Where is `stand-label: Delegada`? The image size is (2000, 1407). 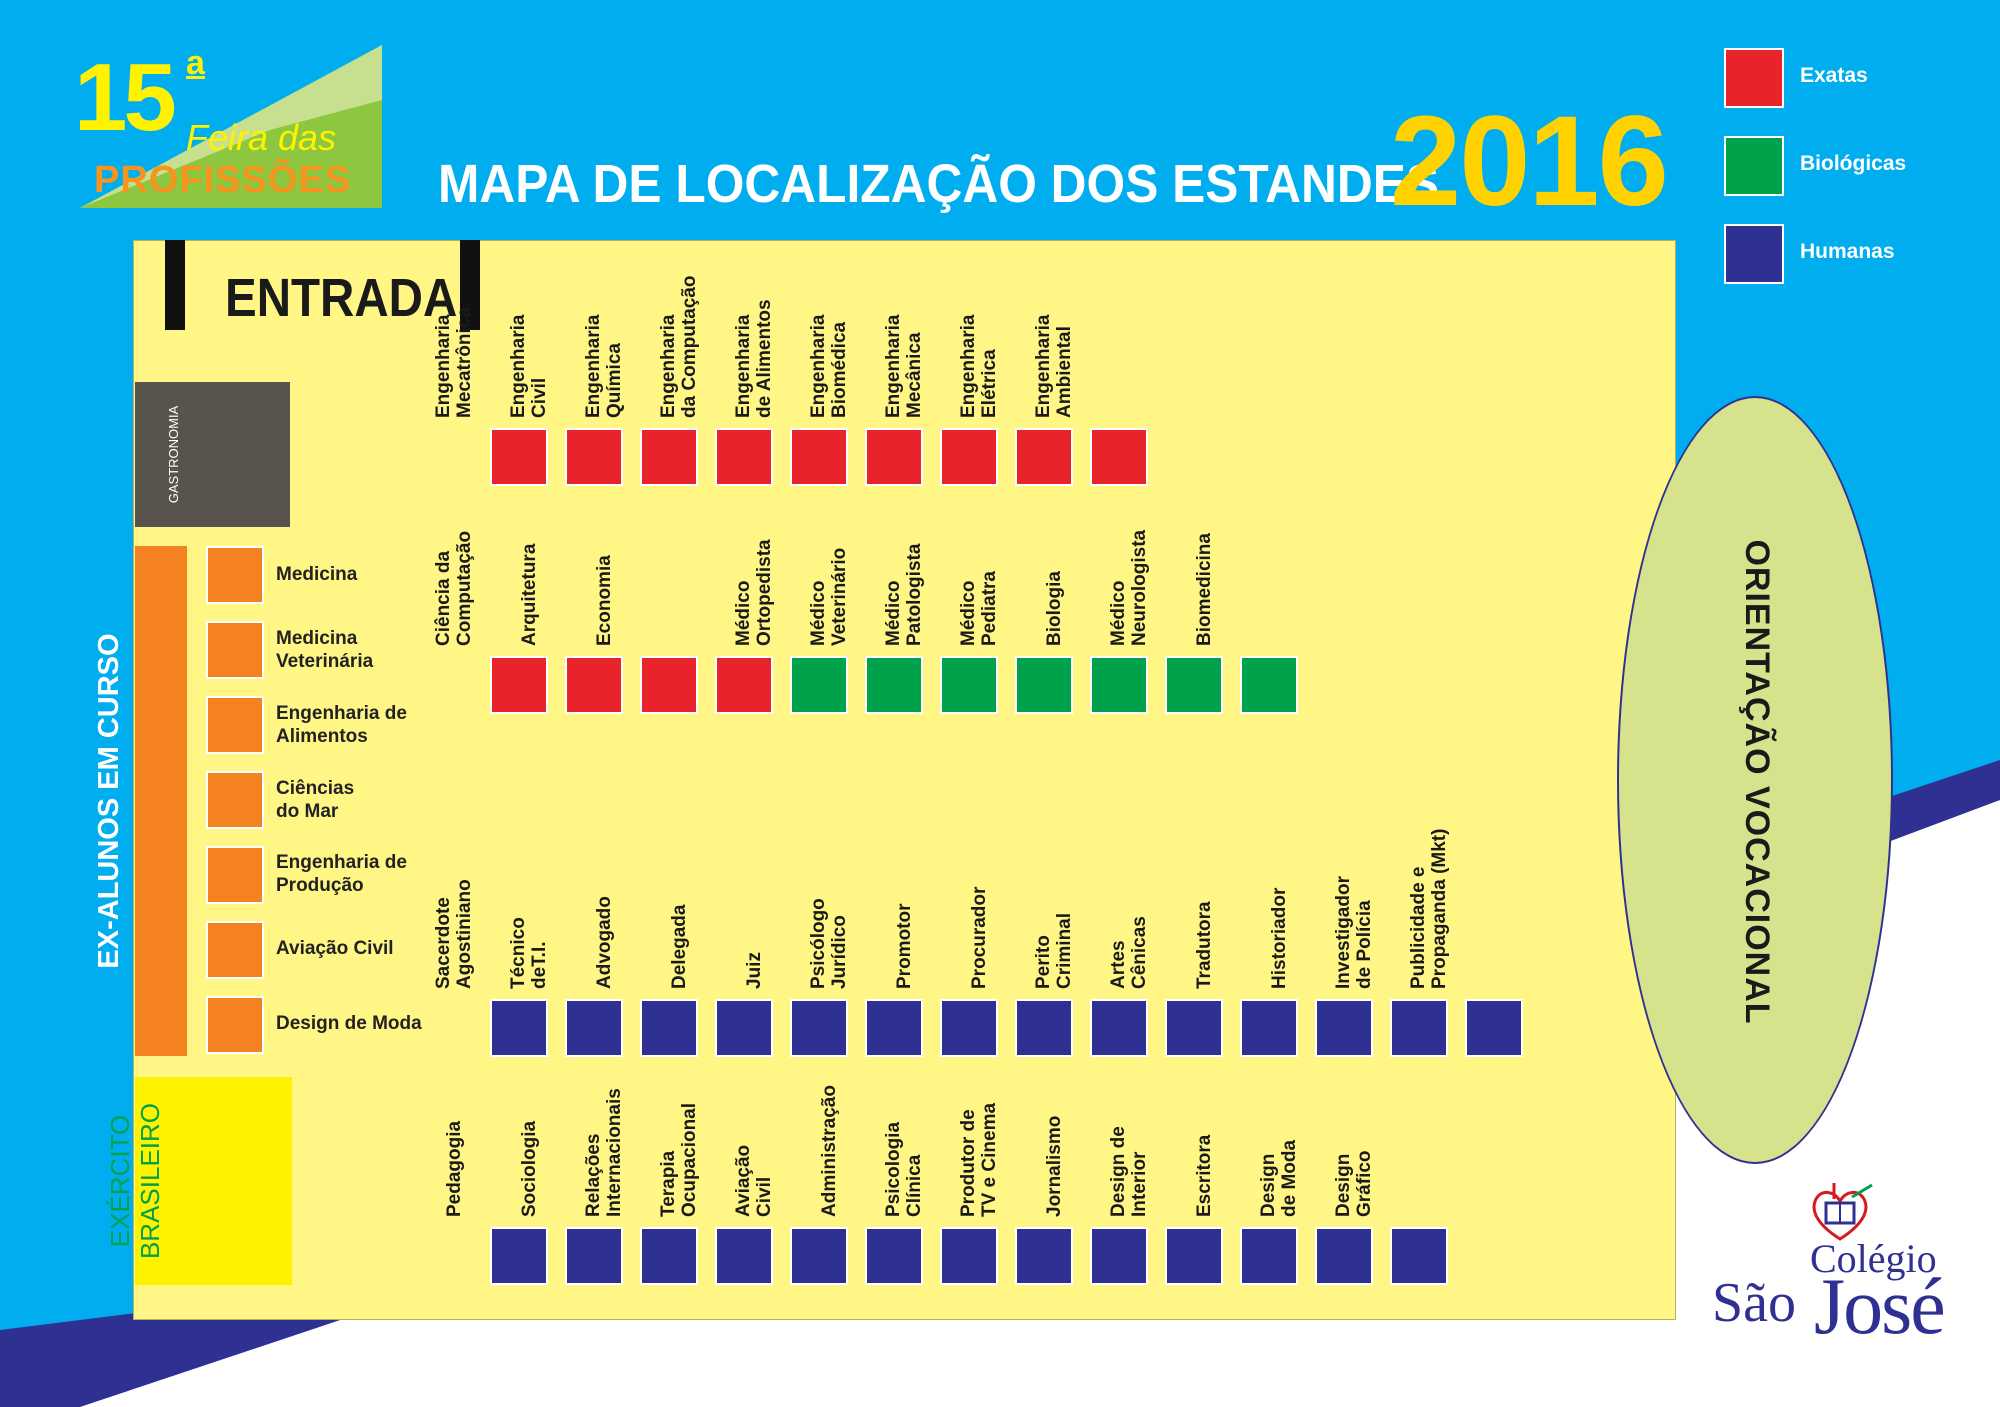 stand-label: Delegada is located at coordinates (679, 890).